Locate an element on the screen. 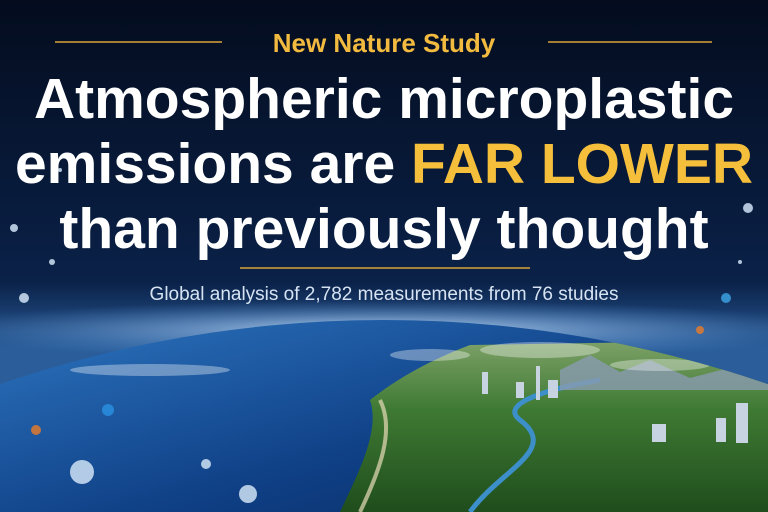  city is located at coordinates (615, 404).